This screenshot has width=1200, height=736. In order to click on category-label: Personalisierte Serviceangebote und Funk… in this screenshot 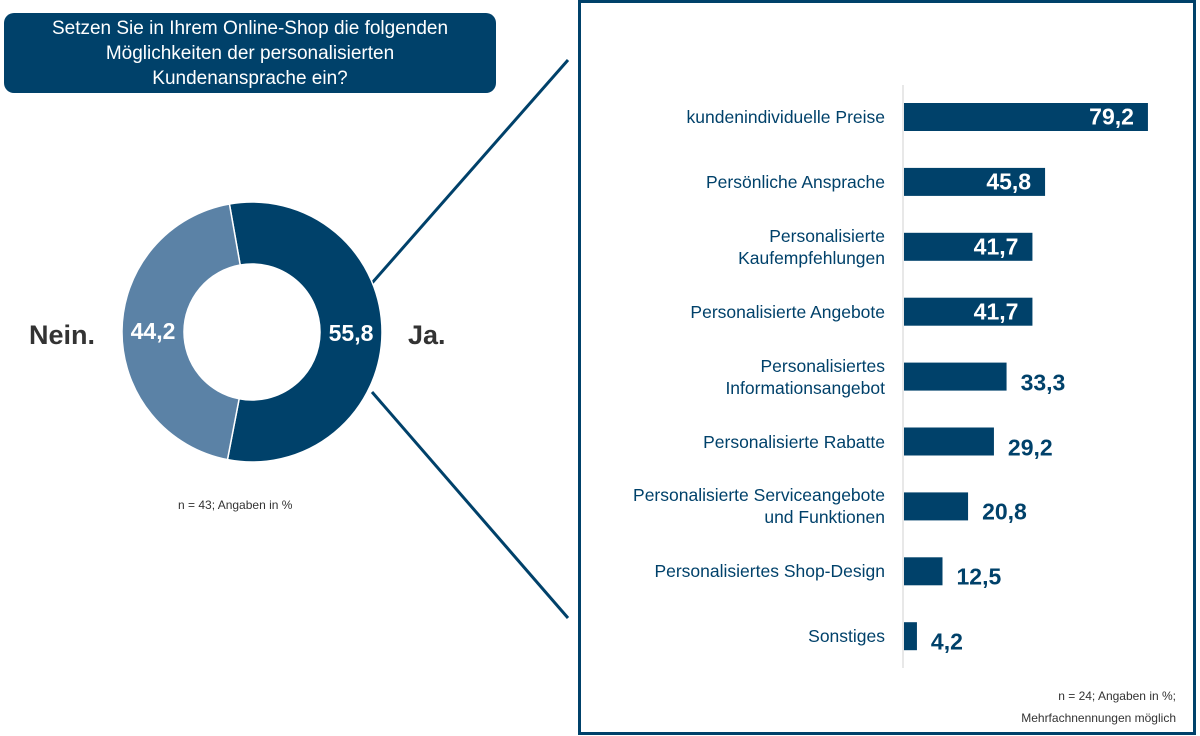, I will do `click(759, 506)`.